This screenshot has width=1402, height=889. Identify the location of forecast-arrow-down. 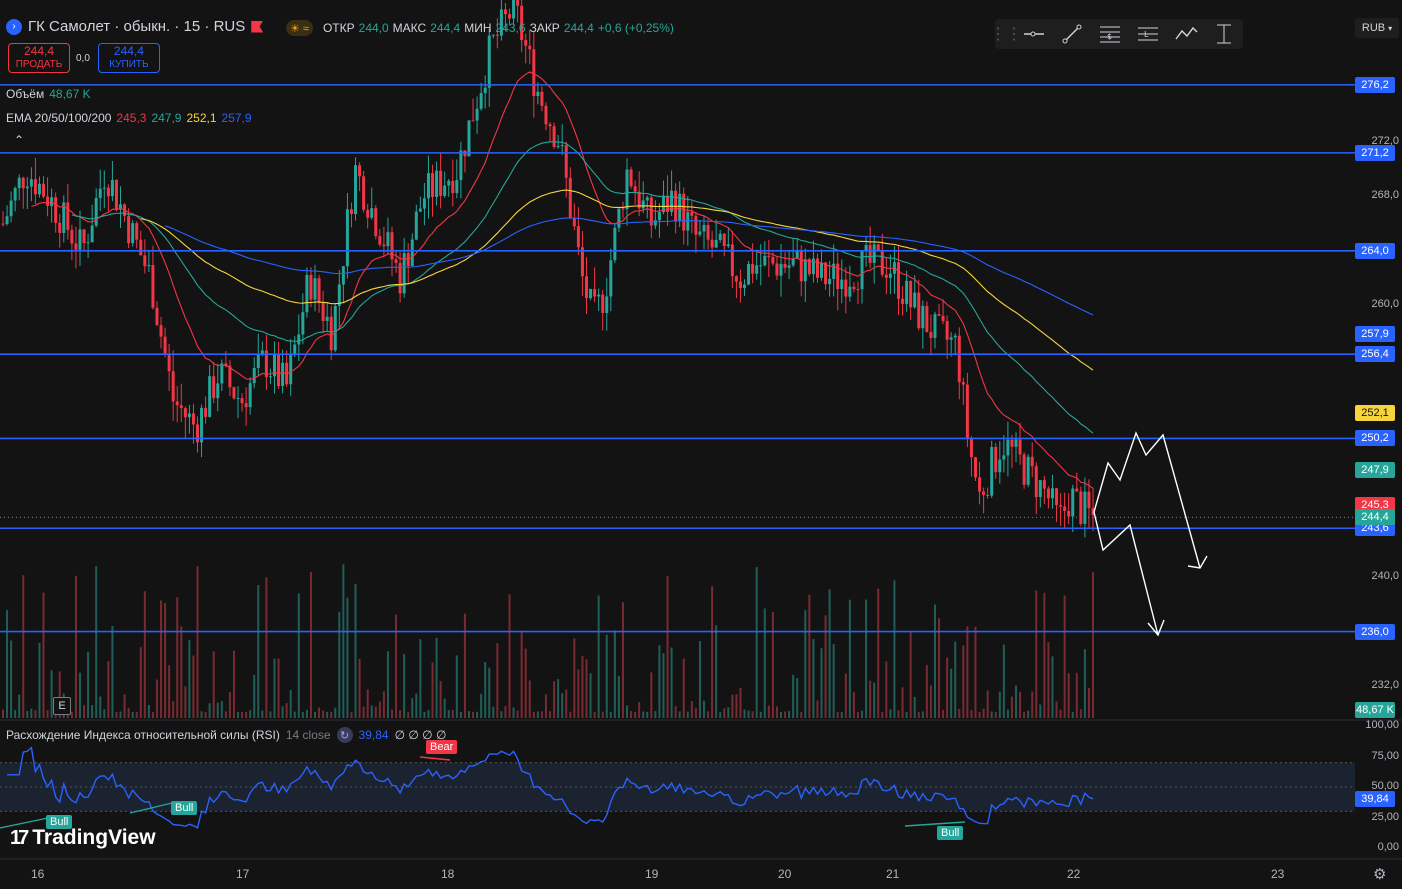
(1126, 573).